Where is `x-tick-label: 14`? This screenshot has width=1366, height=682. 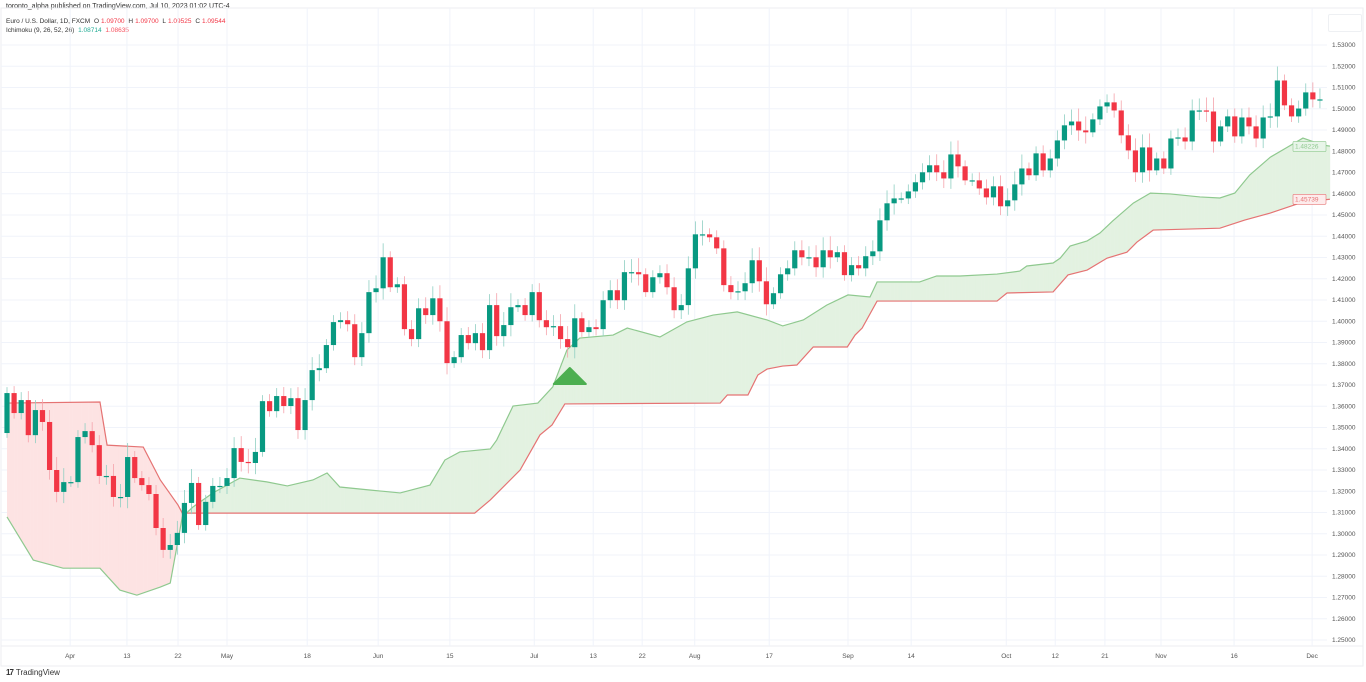
x-tick-label: 14 is located at coordinates (912, 656).